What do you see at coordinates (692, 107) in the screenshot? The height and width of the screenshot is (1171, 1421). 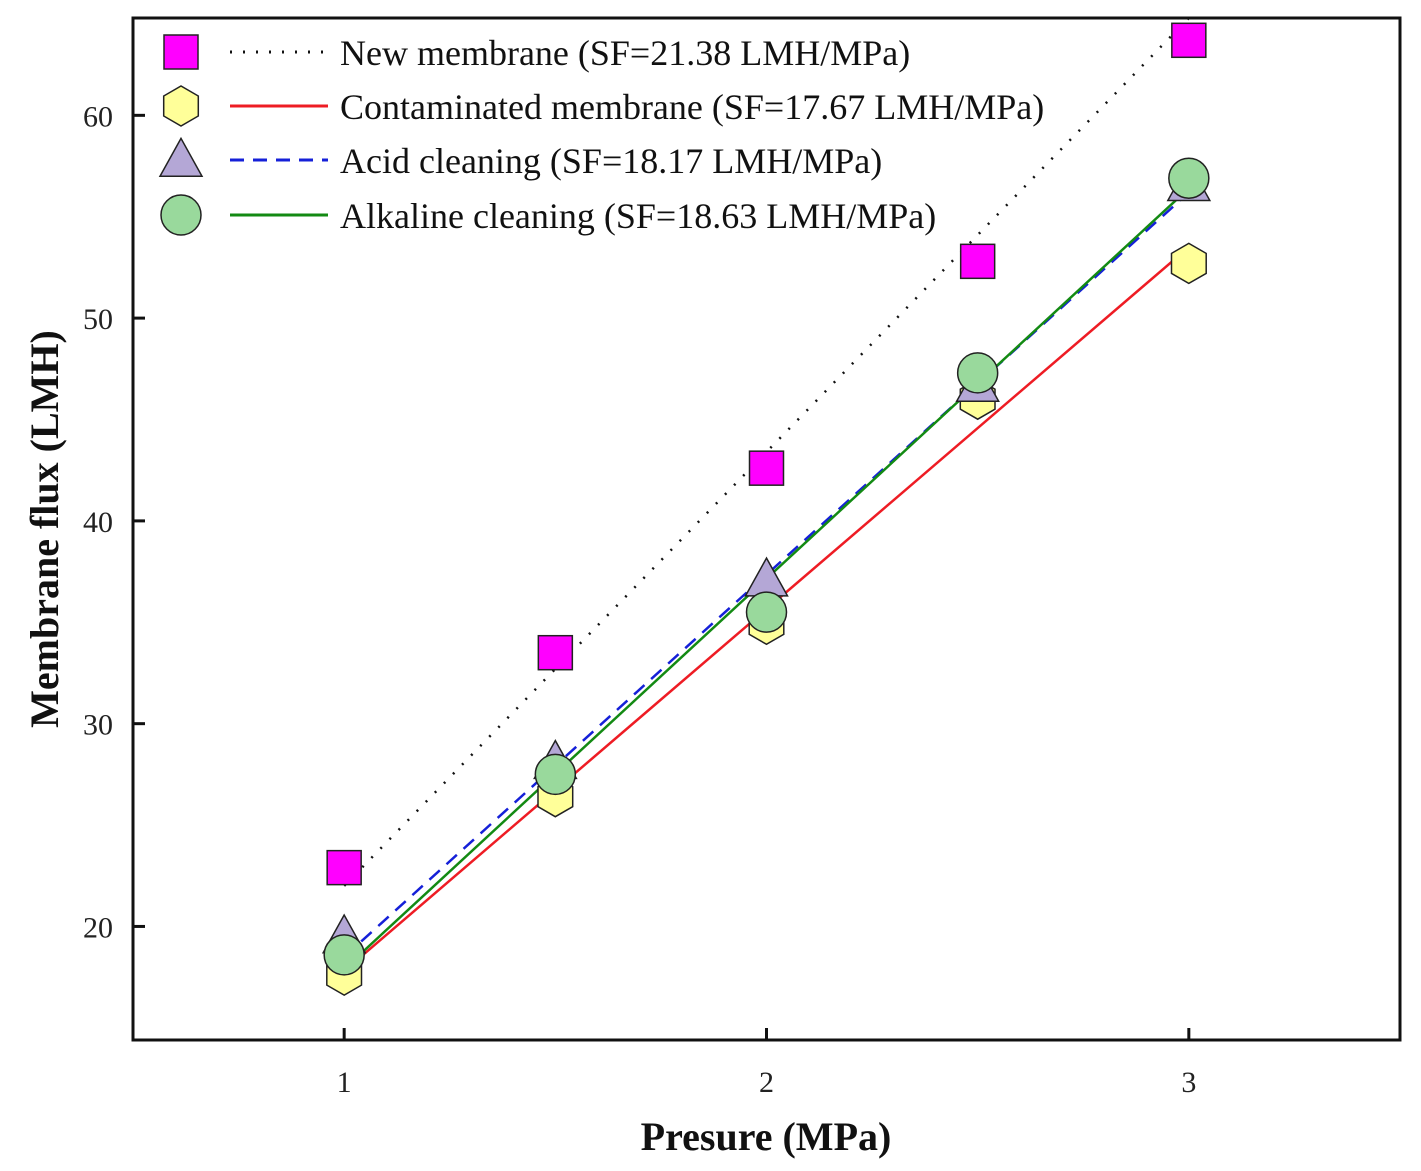 I see `legend-label-series-2: Contaminated membrane (SF=17.67 LMH/MPa)` at bounding box center [692, 107].